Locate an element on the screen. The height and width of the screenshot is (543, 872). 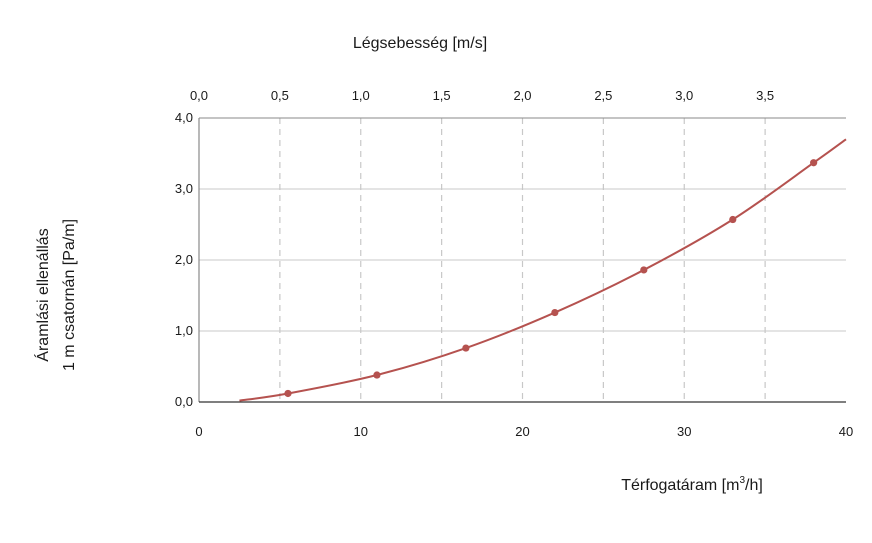
top-tick-label: 3,5 is located at coordinates (765, 95).